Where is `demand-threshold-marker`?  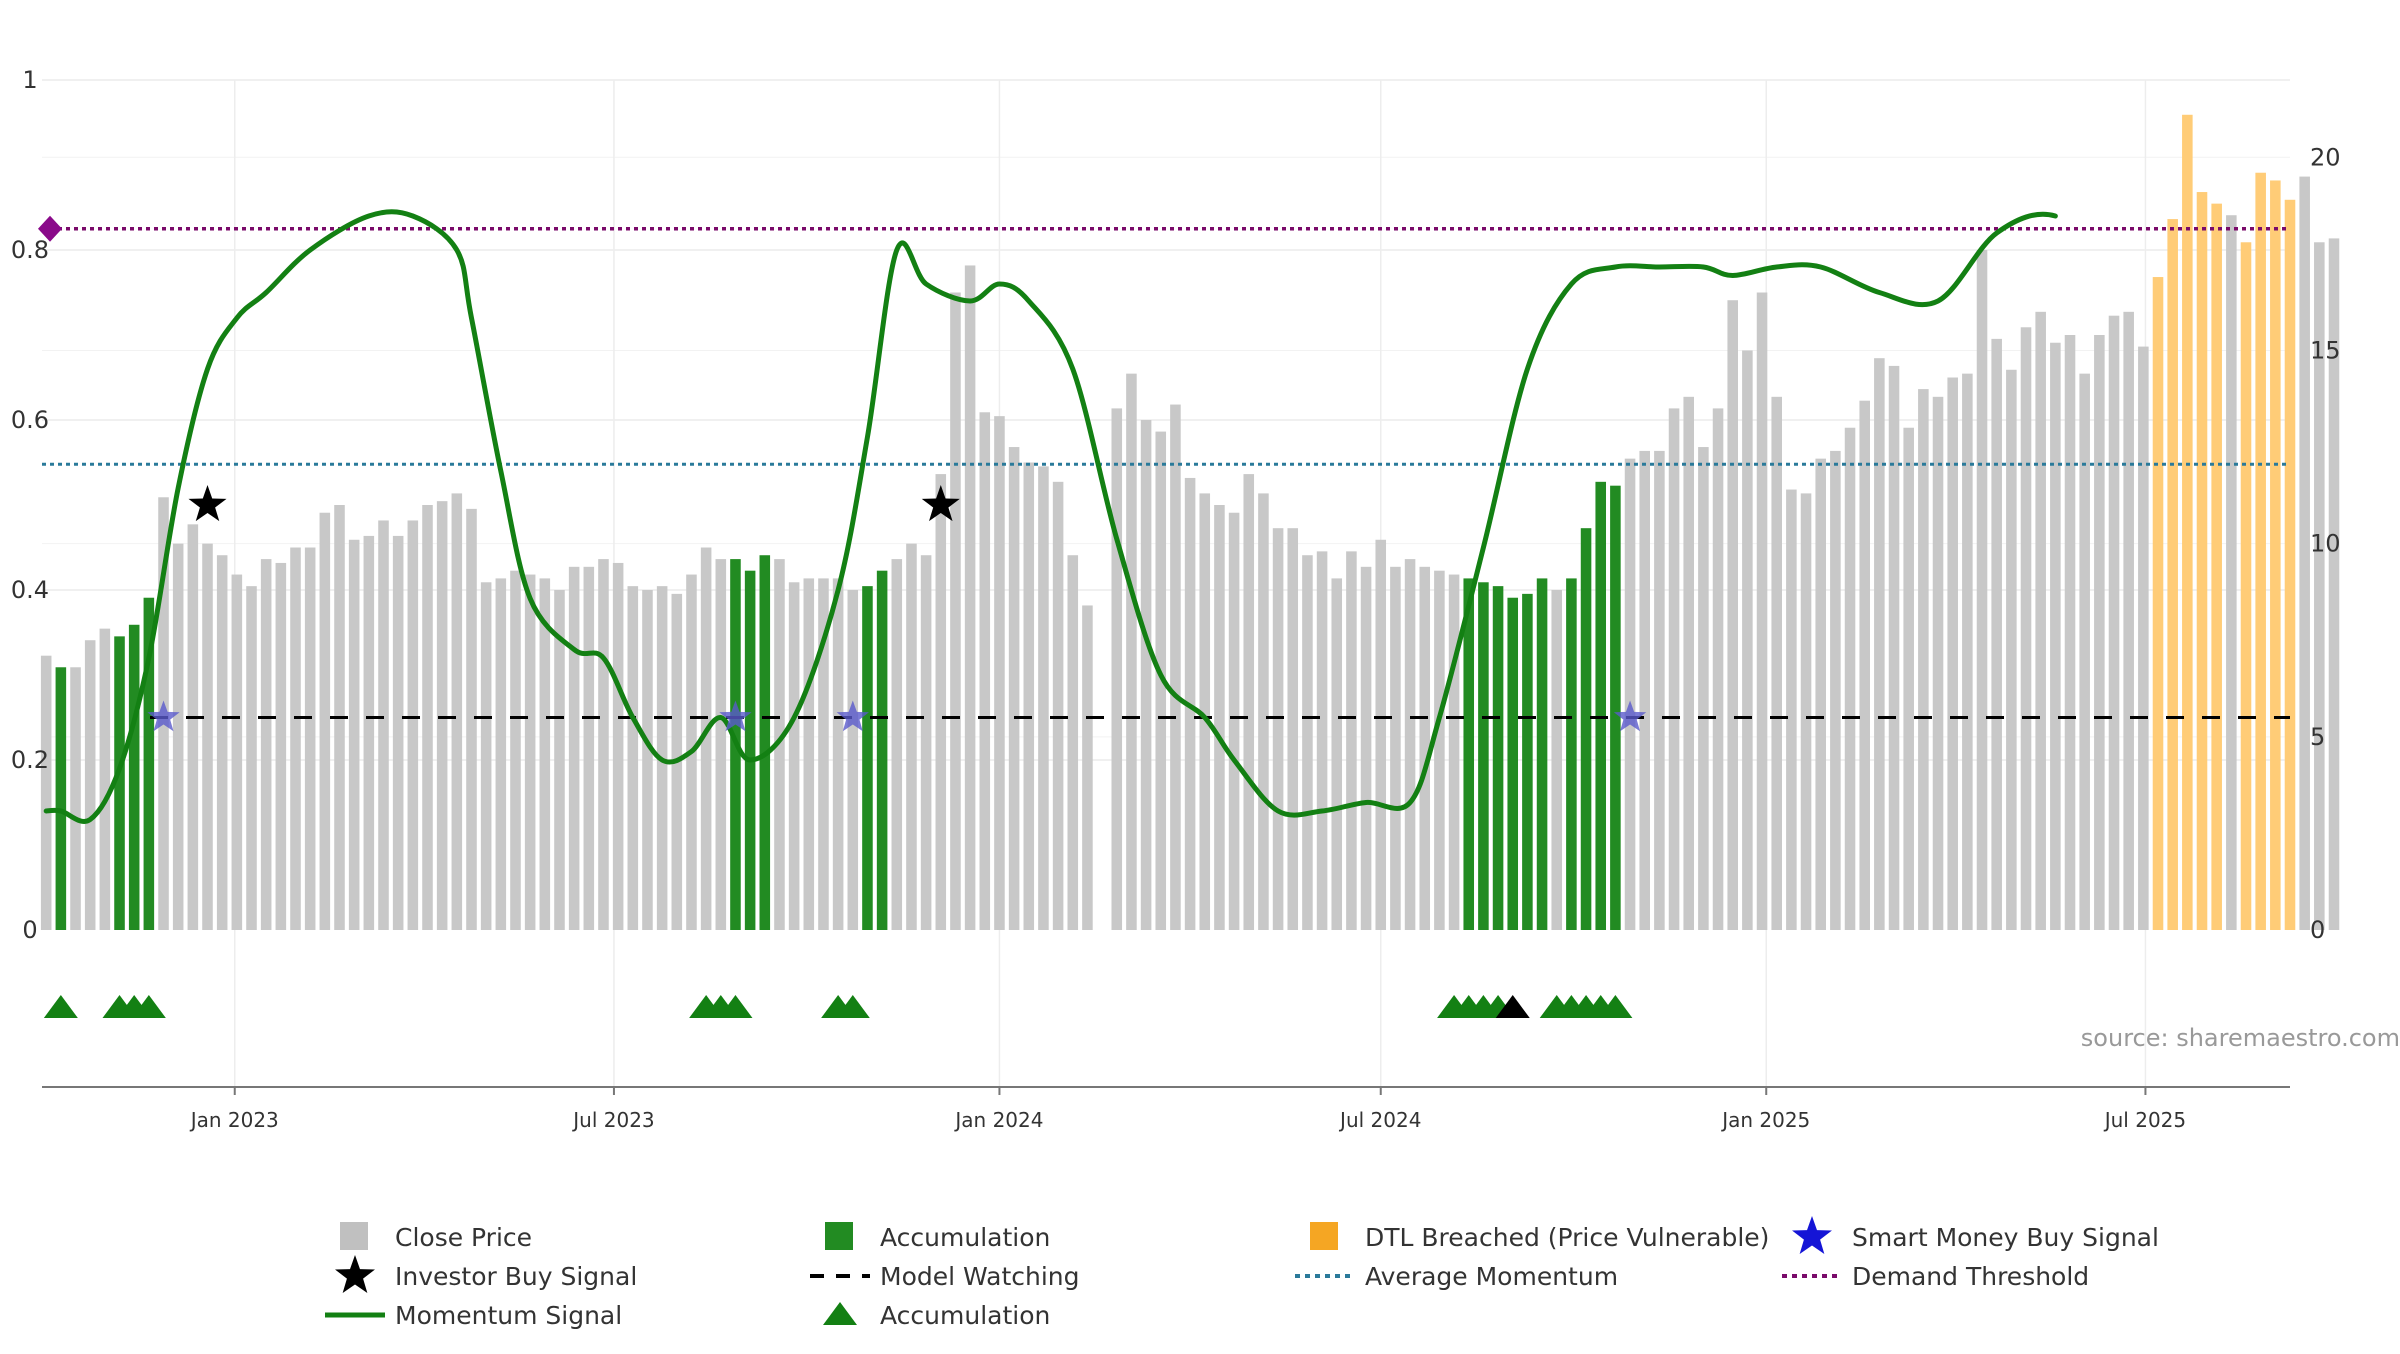
demand-threshold-marker is located at coordinates (50, 228).